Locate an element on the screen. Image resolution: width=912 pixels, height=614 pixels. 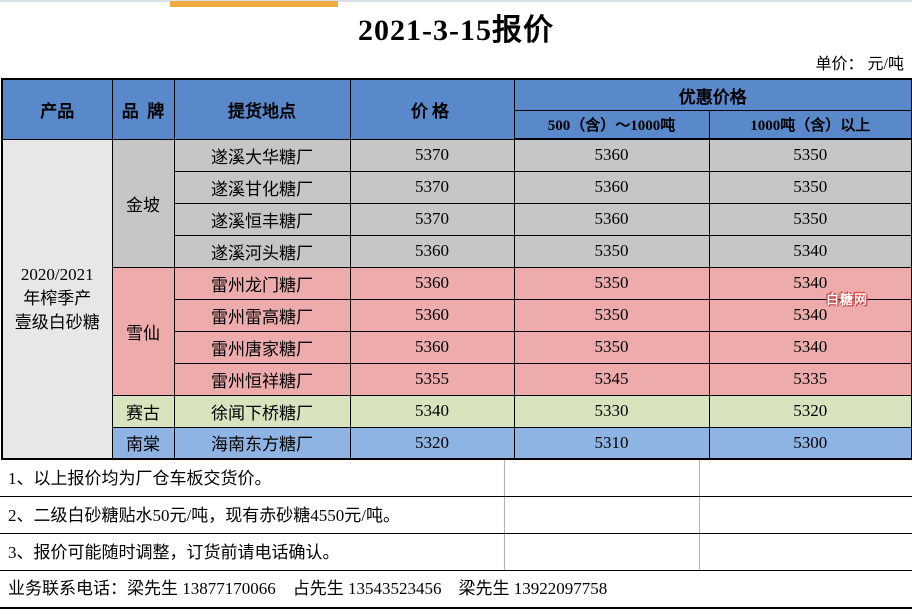
location-cell: 雷州雷高糖厂 is located at coordinates (262, 315).